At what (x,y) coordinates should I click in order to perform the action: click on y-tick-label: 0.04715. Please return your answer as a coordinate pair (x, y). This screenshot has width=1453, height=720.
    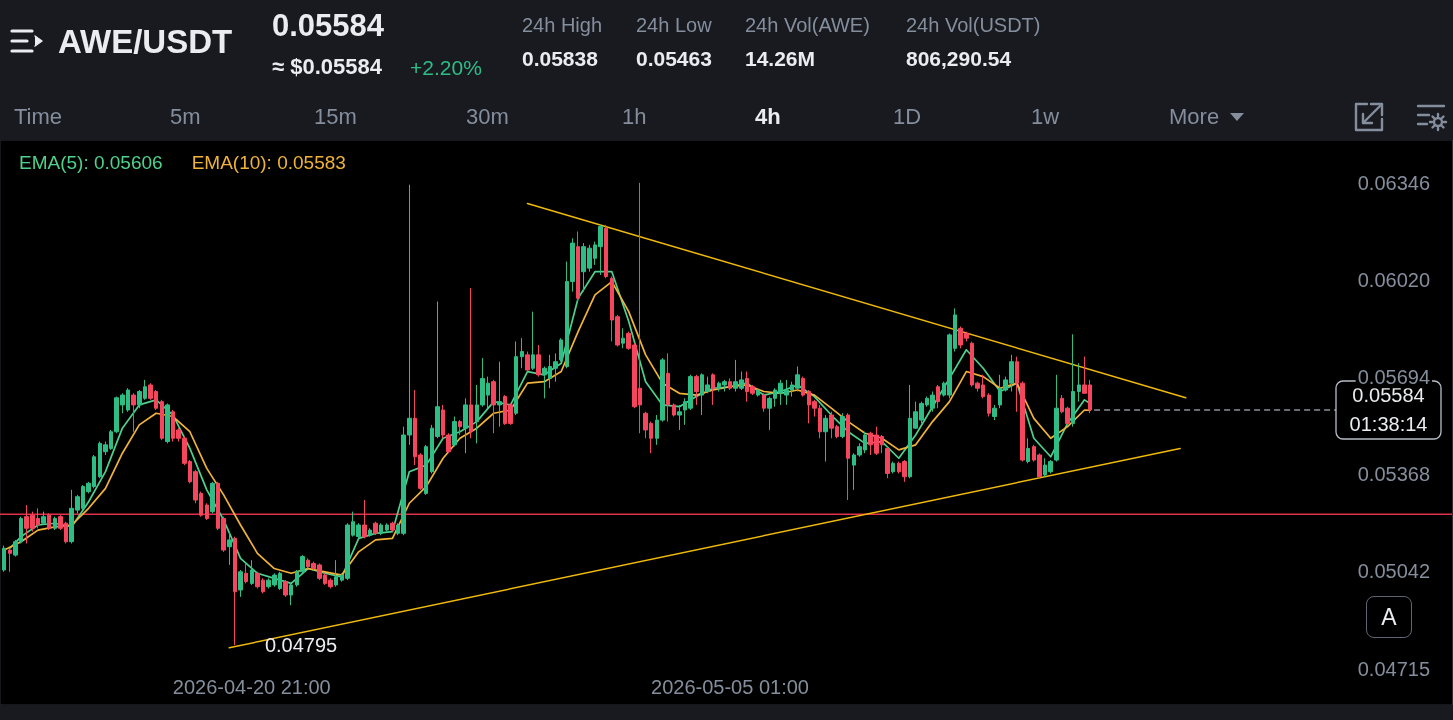
    Looking at the image, I should click on (1393, 668).